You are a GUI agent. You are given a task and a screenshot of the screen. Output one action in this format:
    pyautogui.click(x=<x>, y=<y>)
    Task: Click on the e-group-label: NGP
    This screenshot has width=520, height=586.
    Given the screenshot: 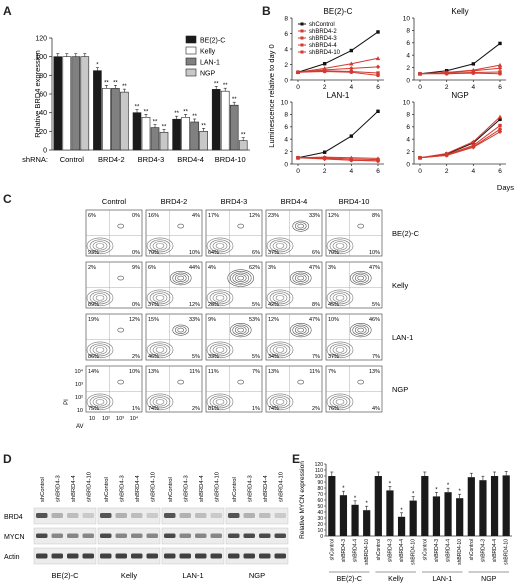 What is the action you would take?
    pyautogui.click(x=489, y=579)
    